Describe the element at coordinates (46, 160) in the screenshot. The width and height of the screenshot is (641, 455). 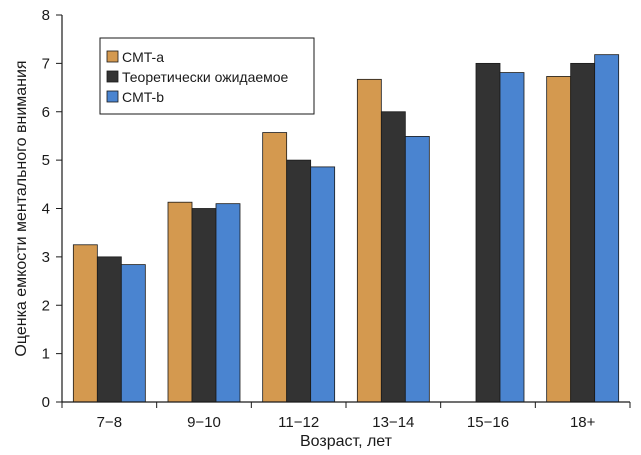
I see `y-tick-label: 5` at that location.